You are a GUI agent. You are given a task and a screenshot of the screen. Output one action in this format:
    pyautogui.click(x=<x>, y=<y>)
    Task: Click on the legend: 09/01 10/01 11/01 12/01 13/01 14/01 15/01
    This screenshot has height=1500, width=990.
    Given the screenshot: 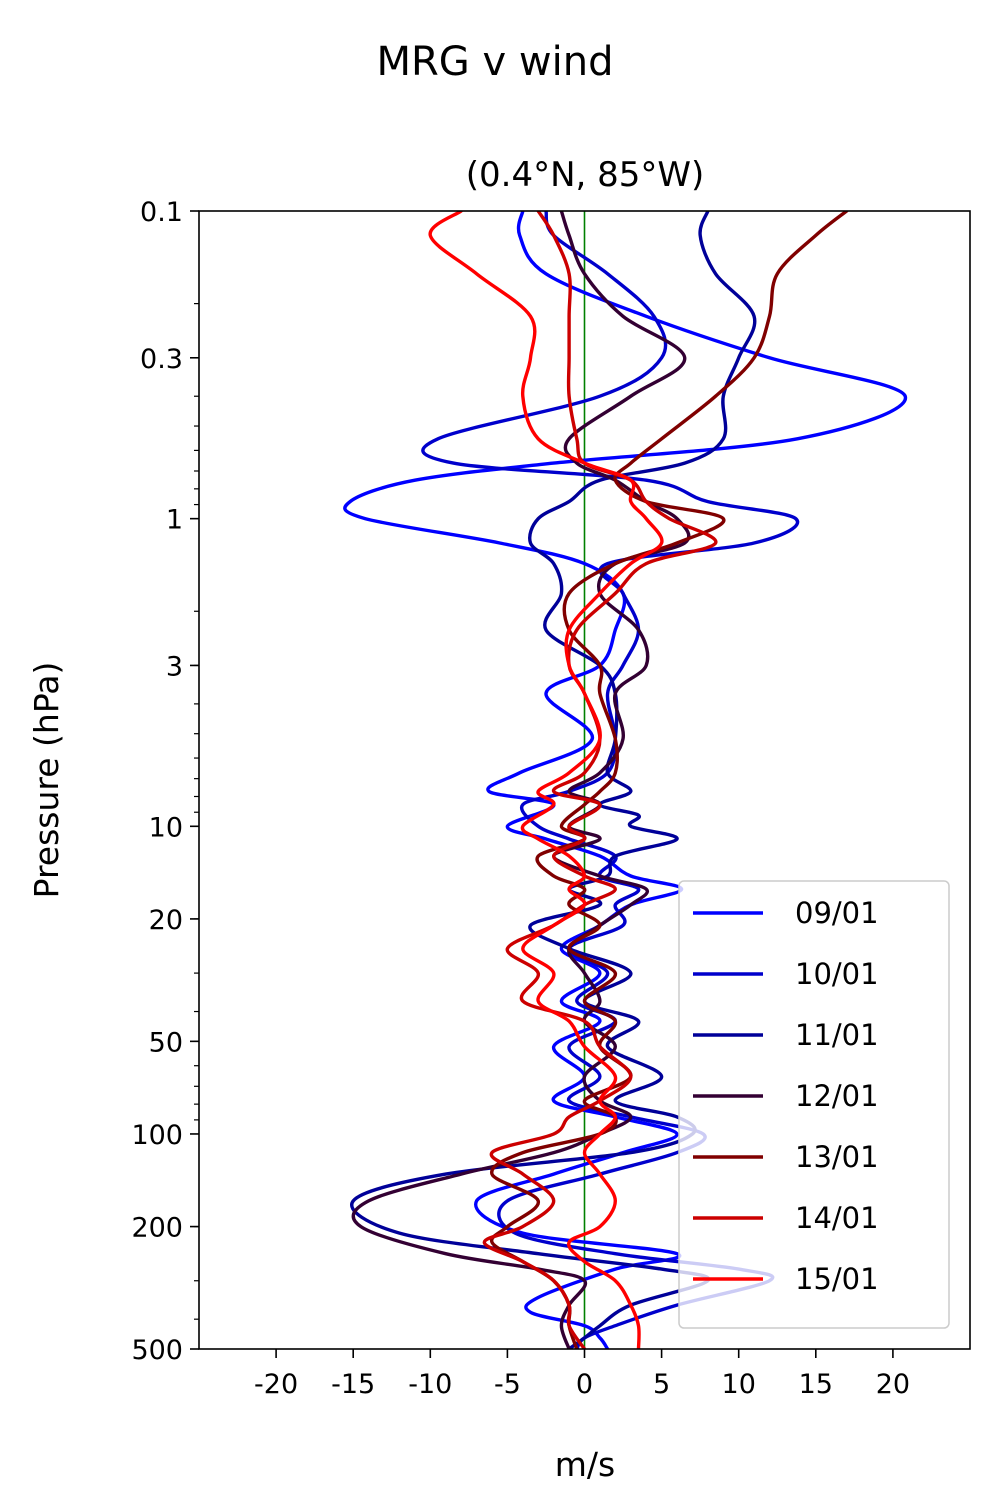 What is the action you would take?
    pyautogui.click(x=814, y=1104)
    